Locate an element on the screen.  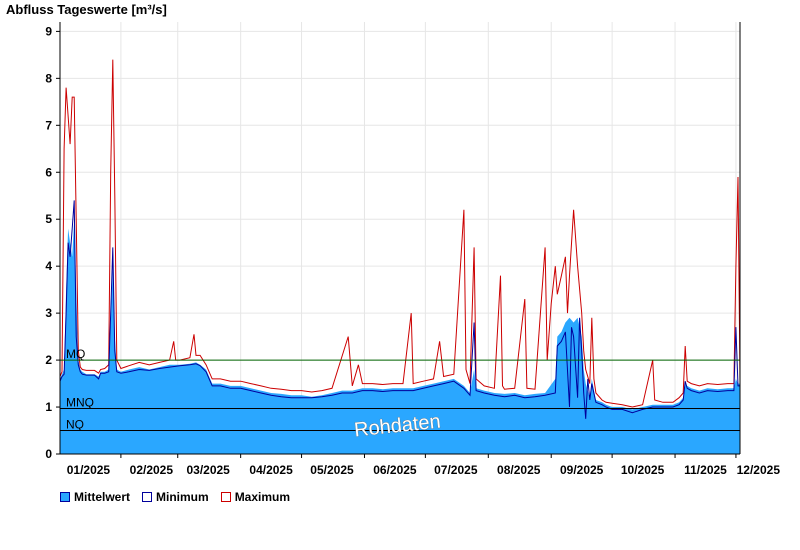
x-tick-label: 02/2025 is located at coordinates (152, 470).